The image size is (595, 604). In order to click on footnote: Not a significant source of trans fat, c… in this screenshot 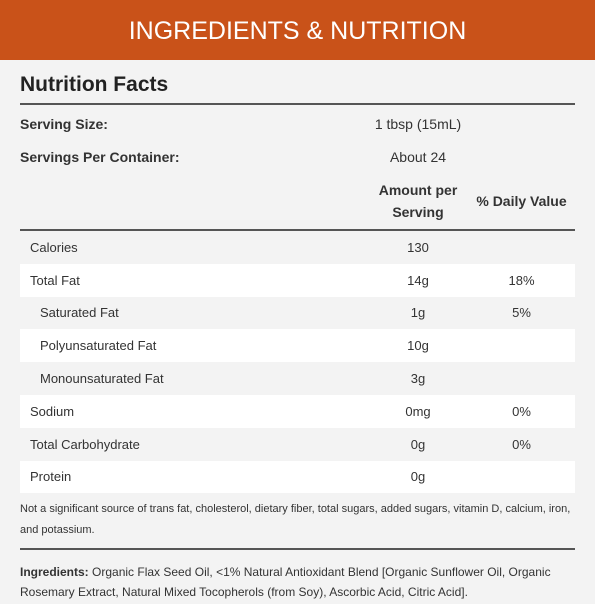, I will do `click(297, 525)`.